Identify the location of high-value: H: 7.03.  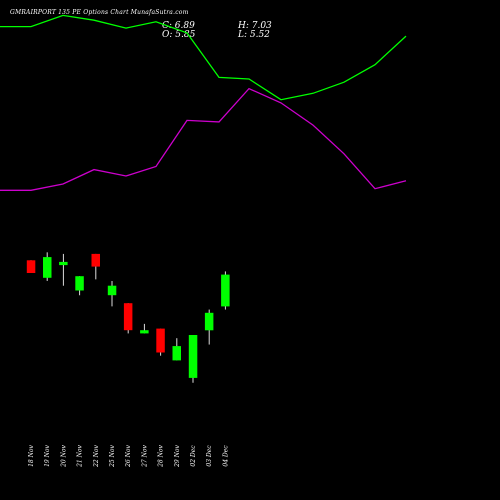
(255, 26).